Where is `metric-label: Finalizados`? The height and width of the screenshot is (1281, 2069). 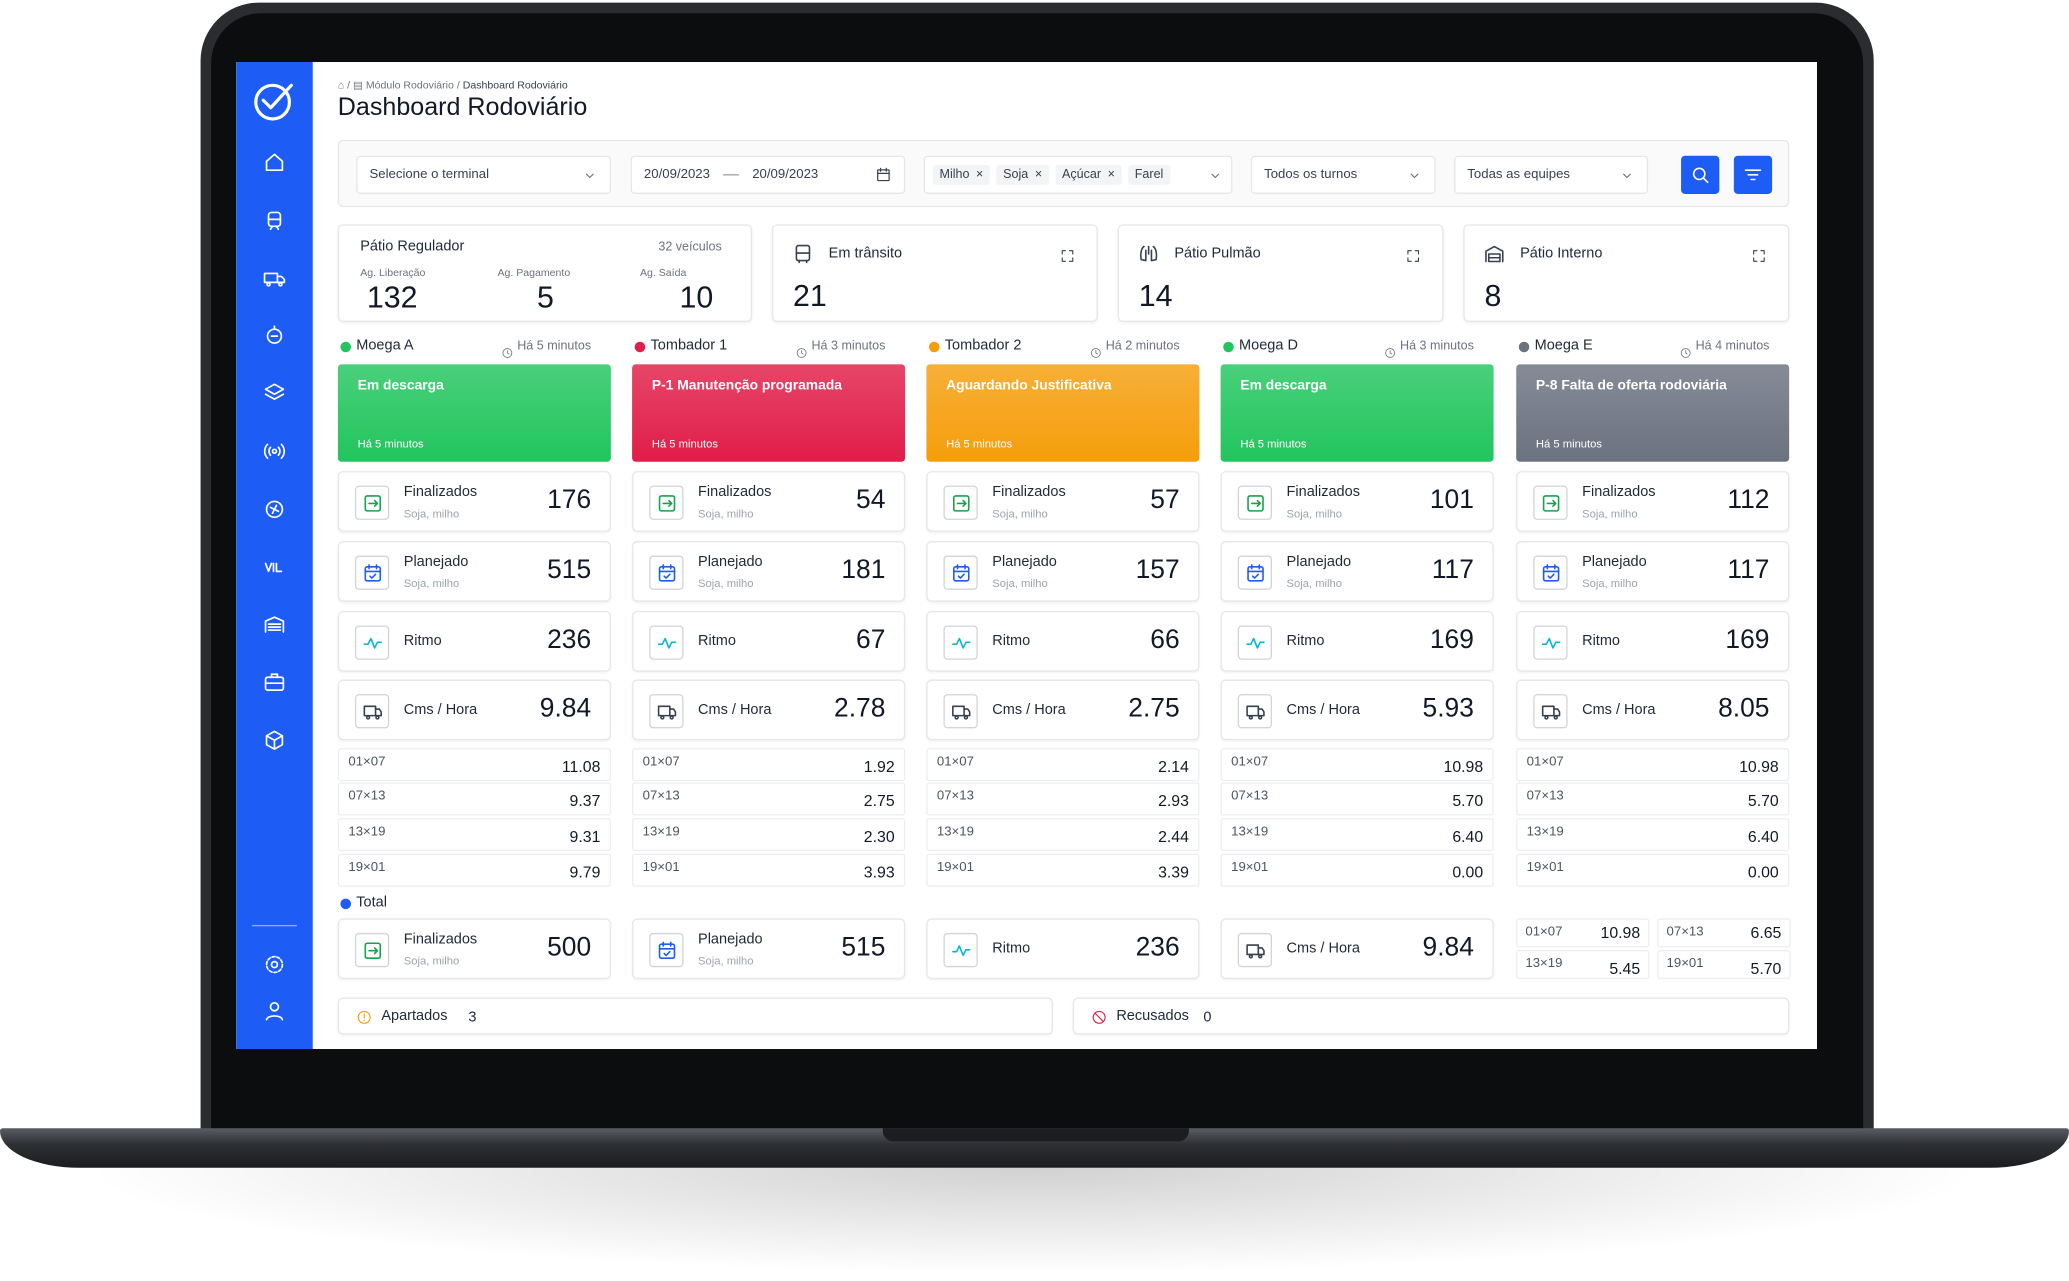 metric-label: Finalizados is located at coordinates (1323, 492).